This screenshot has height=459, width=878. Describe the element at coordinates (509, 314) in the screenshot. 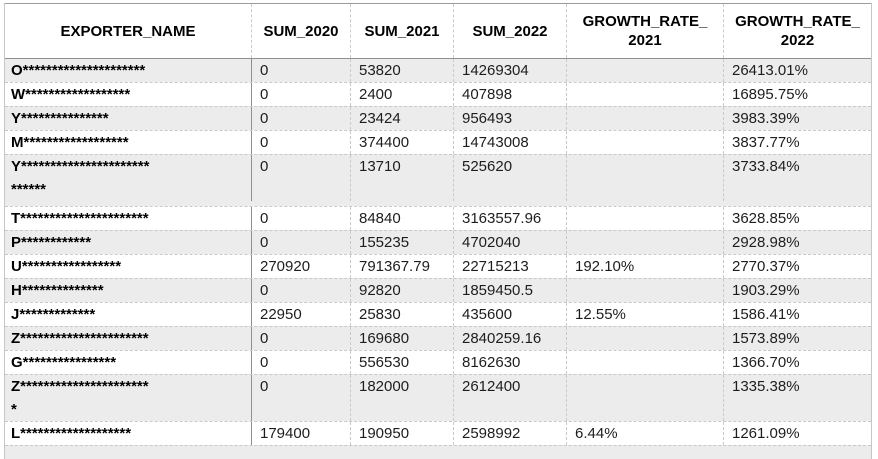

I see `cell-sum-2022: 435600` at that location.